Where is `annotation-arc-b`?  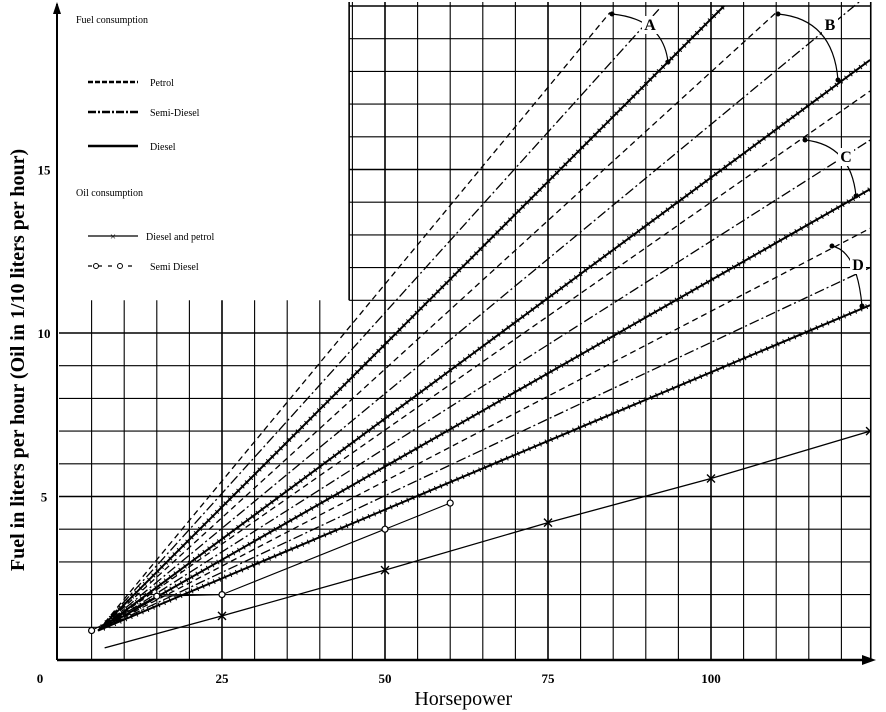
annotation-arc-b is located at coordinates (808, 47).